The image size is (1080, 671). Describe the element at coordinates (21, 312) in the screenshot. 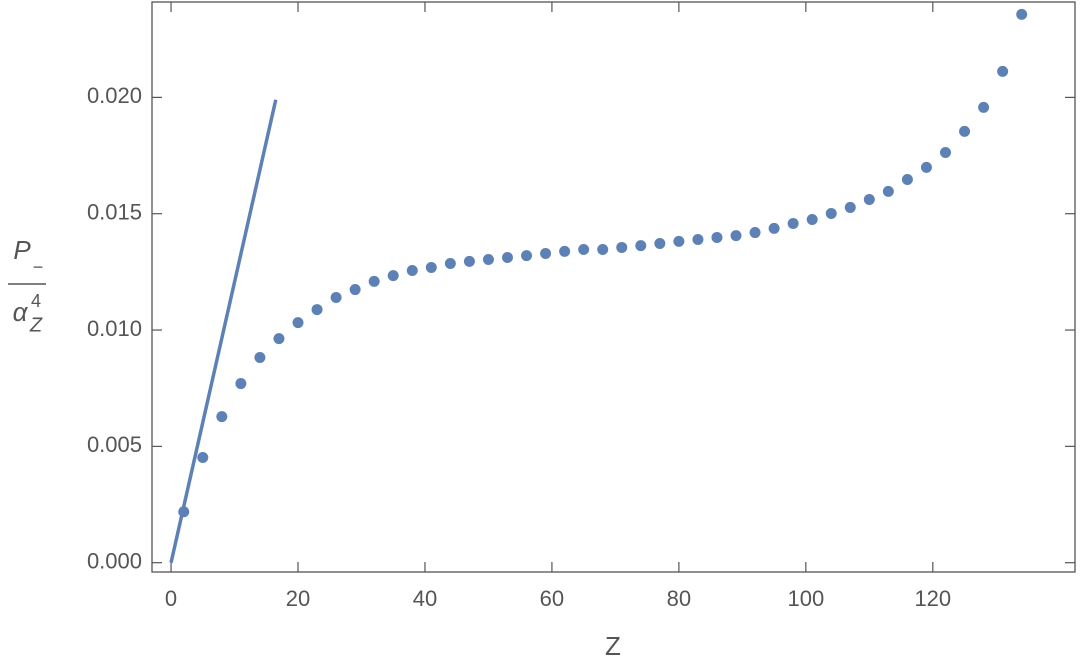

I see `y-label-denominator: α` at that location.